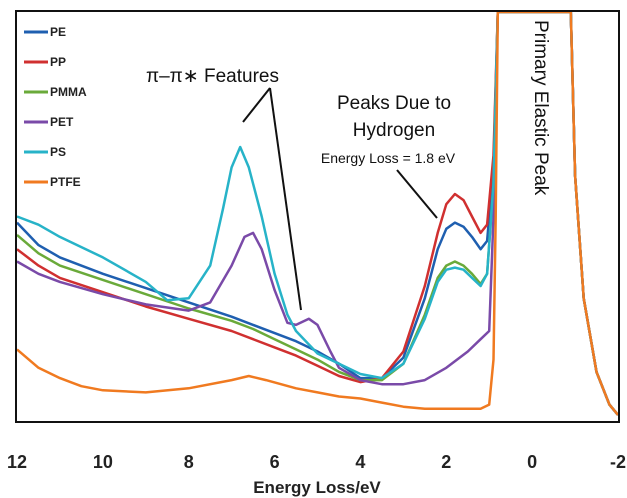  I want to click on legend: PE PP PMMA PET PS PTFE, so click(55, 107).